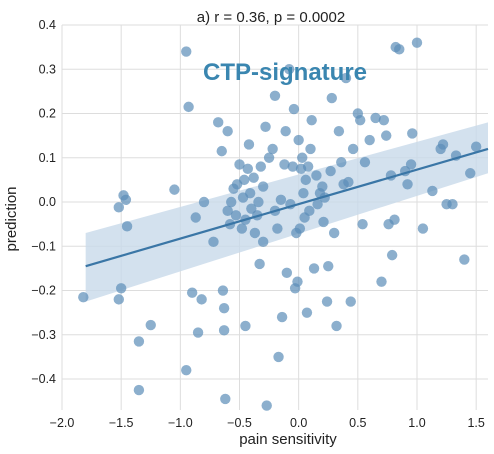 This screenshot has height=454, width=494. What do you see at coordinates (285, 72) in the screenshot?
I see `signature-title: CTP-signature` at bounding box center [285, 72].